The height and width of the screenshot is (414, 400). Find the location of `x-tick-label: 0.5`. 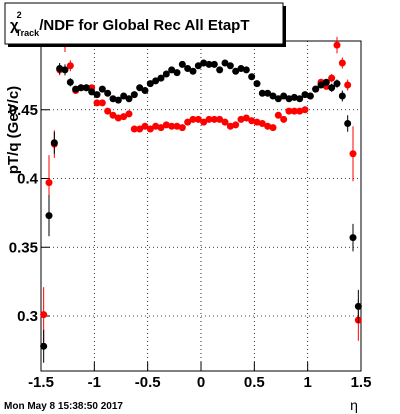

x-tick-label: 0.5 is located at coordinates (254, 382).